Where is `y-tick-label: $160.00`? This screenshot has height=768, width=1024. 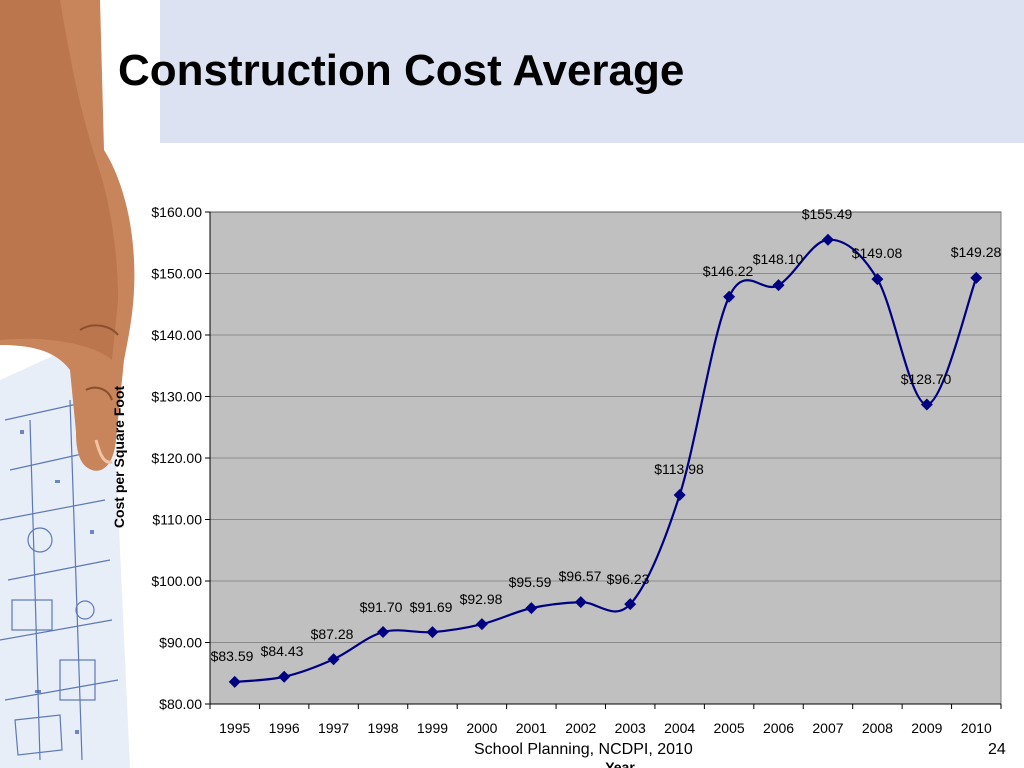 y-tick-label: $160.00 is located at coordinates (176, 212).